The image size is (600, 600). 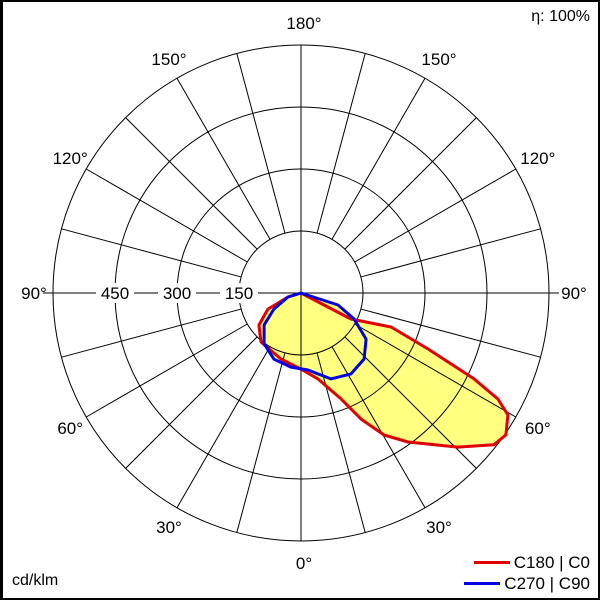 What do you see at coordinates (303, 23) in the screenshot?
I see `angle-label: 180°` at bounding box center [303, 23].